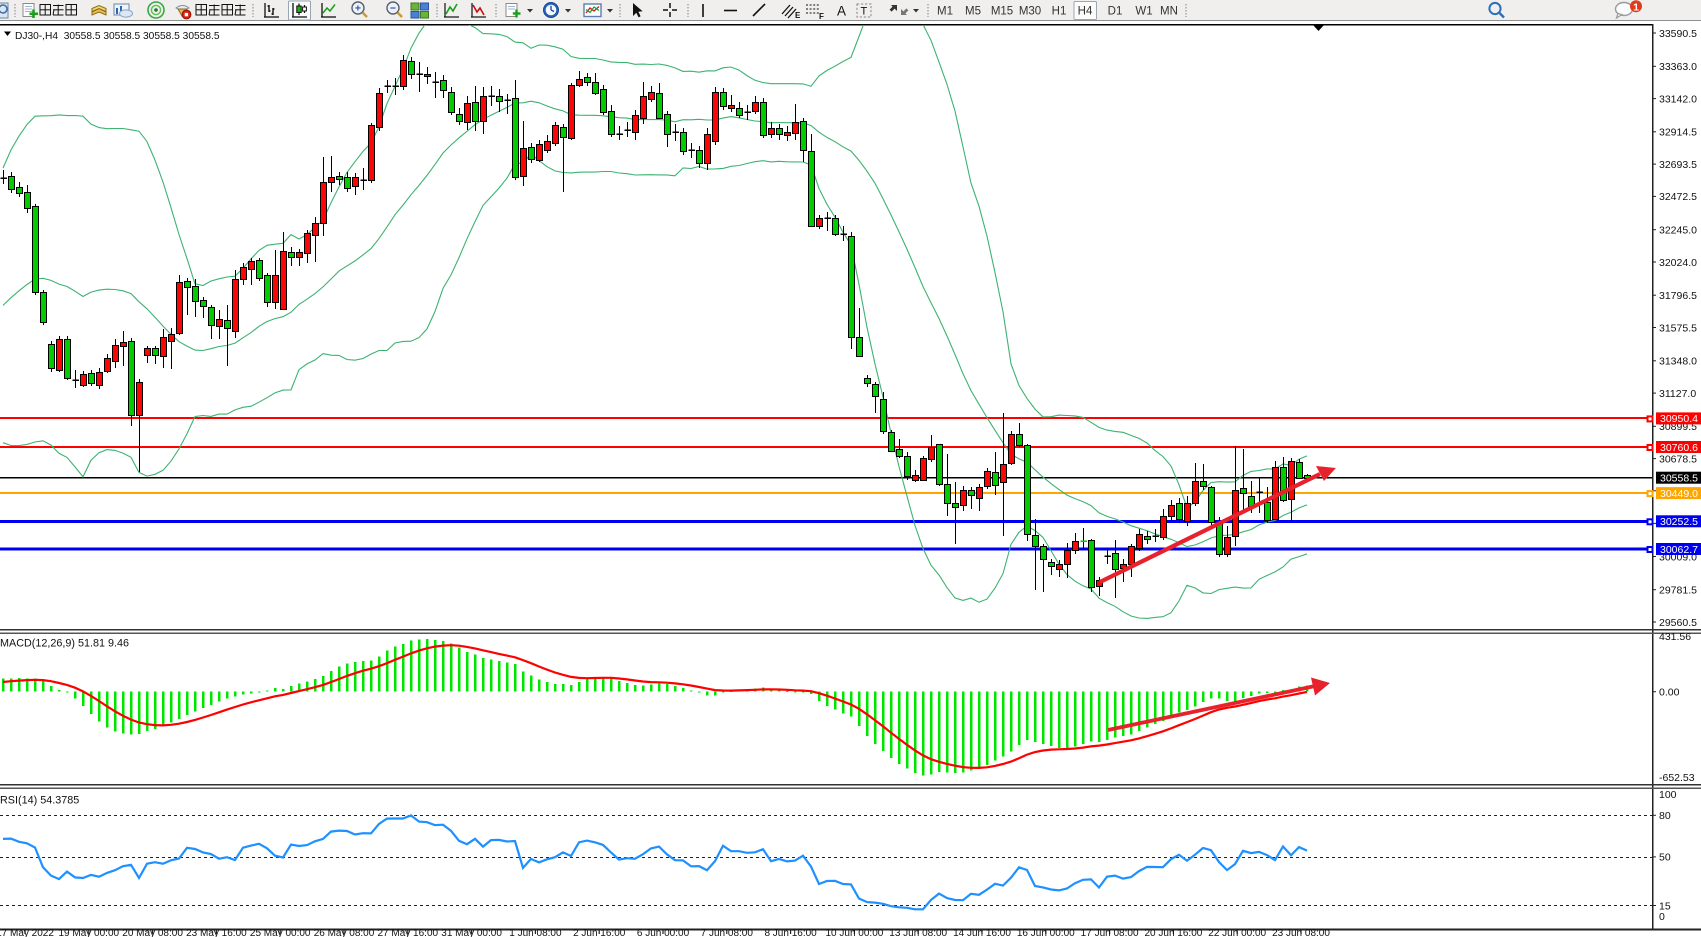  I want to click on svg-text: 10 Jun 00:00, so click(854, 932).